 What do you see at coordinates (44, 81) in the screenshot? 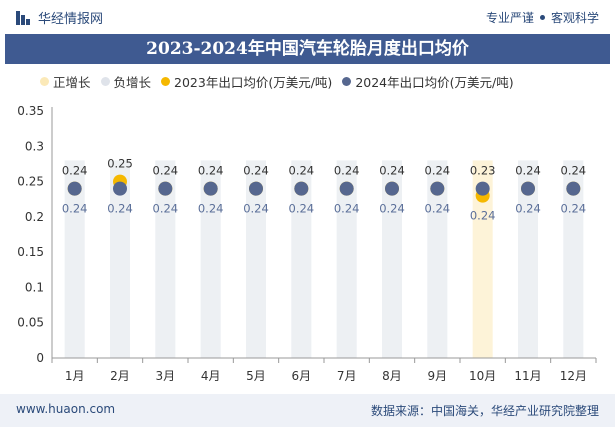
I see `legend-positive-swatch-icon` at bounding box center [44, 81].